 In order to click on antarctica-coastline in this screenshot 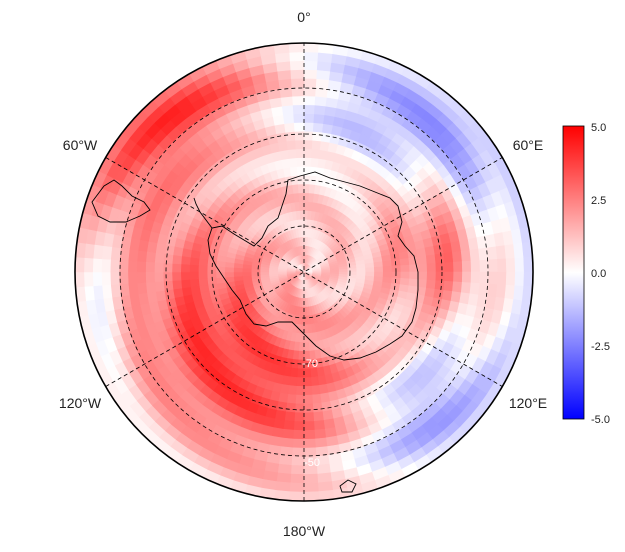, I will do `click(313, 266)`.